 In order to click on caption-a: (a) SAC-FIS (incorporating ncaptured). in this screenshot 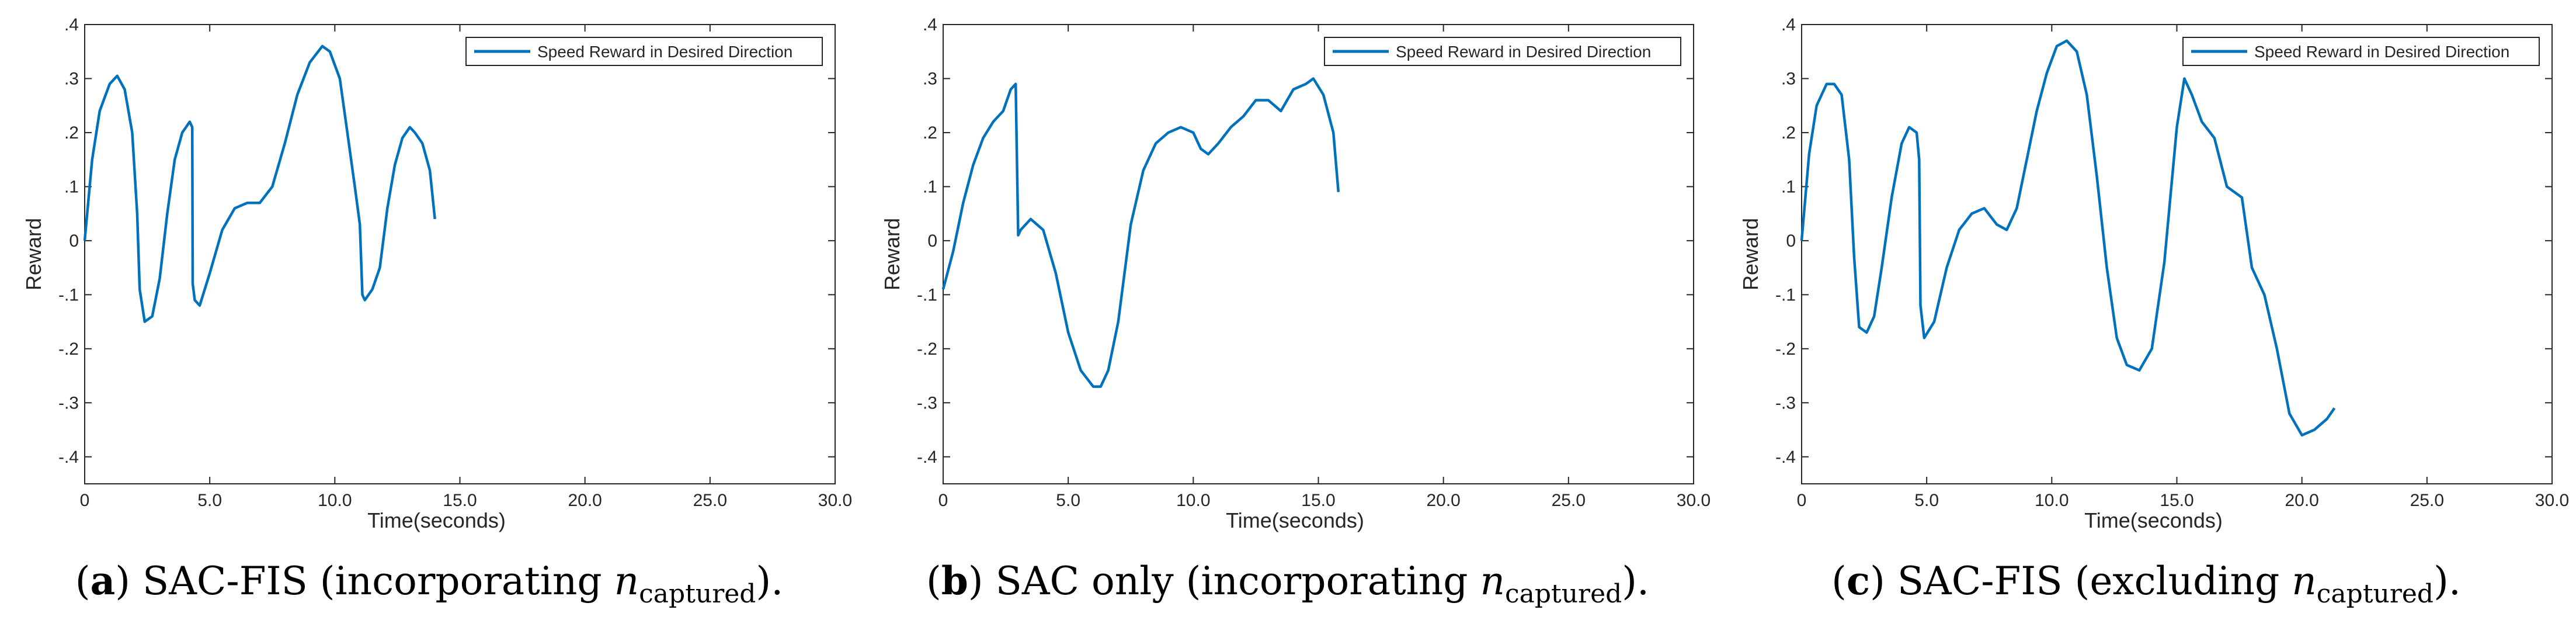, I will do `click(430, 583)`.